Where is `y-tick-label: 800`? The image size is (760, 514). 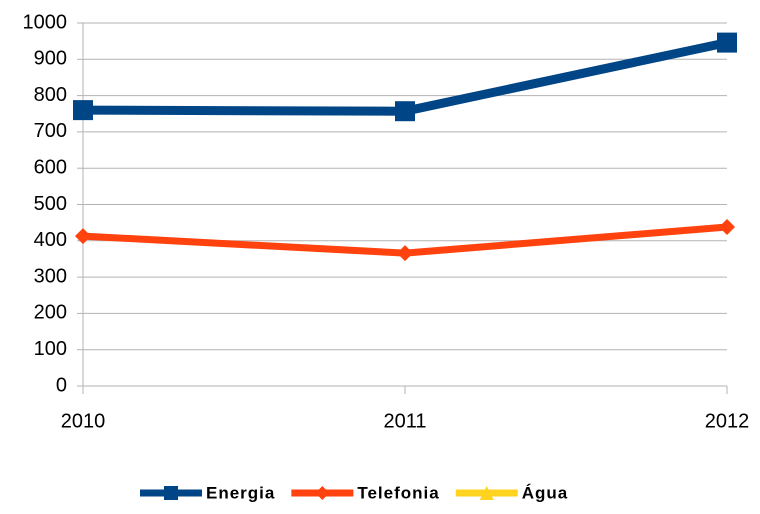 y-tick-label: 800 is located at coordinates (50, 95).